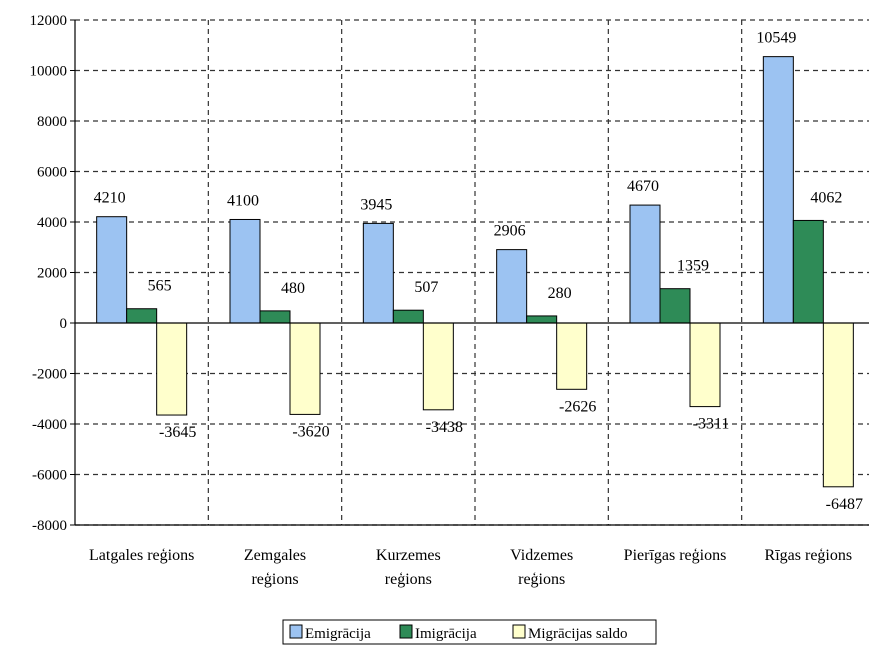 Image resolution: width=869 pixels, height=648 pixels. Describe the element at coordinates (826, 197) in the screenshot. I see `data-label: 4062` at that location.